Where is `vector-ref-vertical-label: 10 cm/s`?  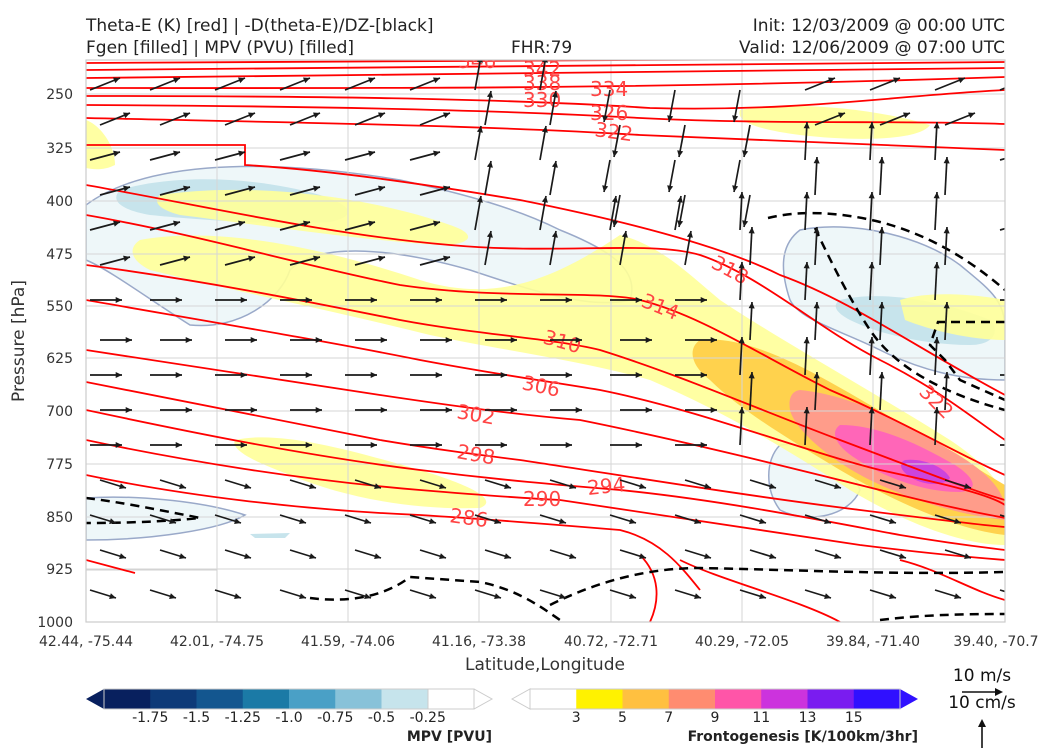 vector-ref-vertical-label: 10 cm/s is located at coordinates (982, 703).